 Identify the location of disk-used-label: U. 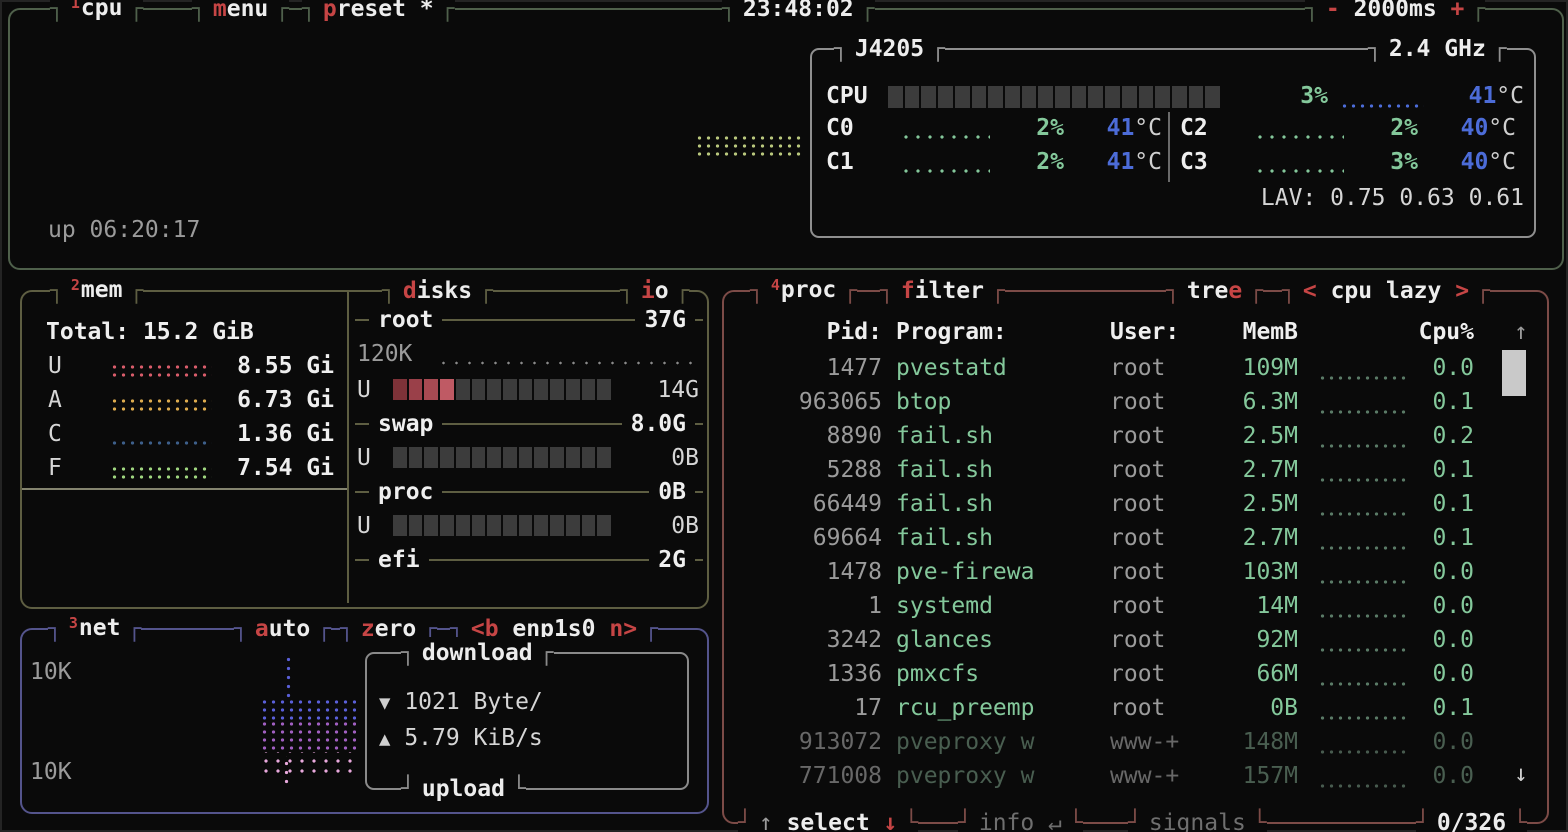
(364, 390).